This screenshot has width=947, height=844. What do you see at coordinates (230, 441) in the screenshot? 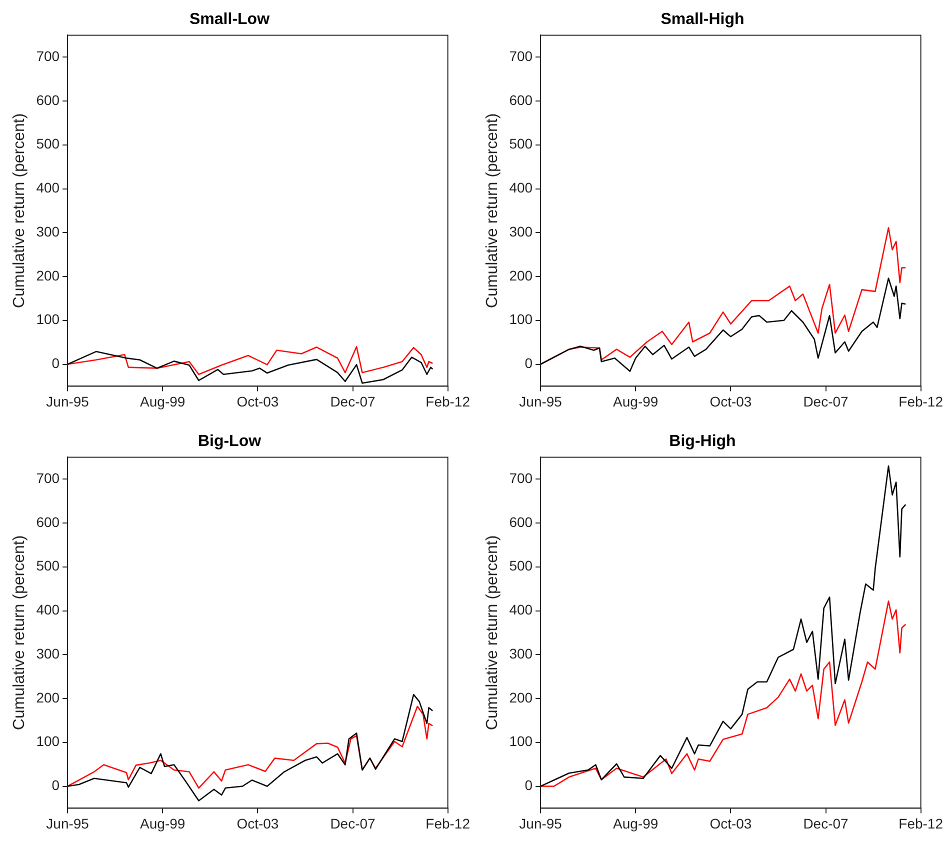
I see `chart-title: Big-Low` at bounding box center [230, 441].